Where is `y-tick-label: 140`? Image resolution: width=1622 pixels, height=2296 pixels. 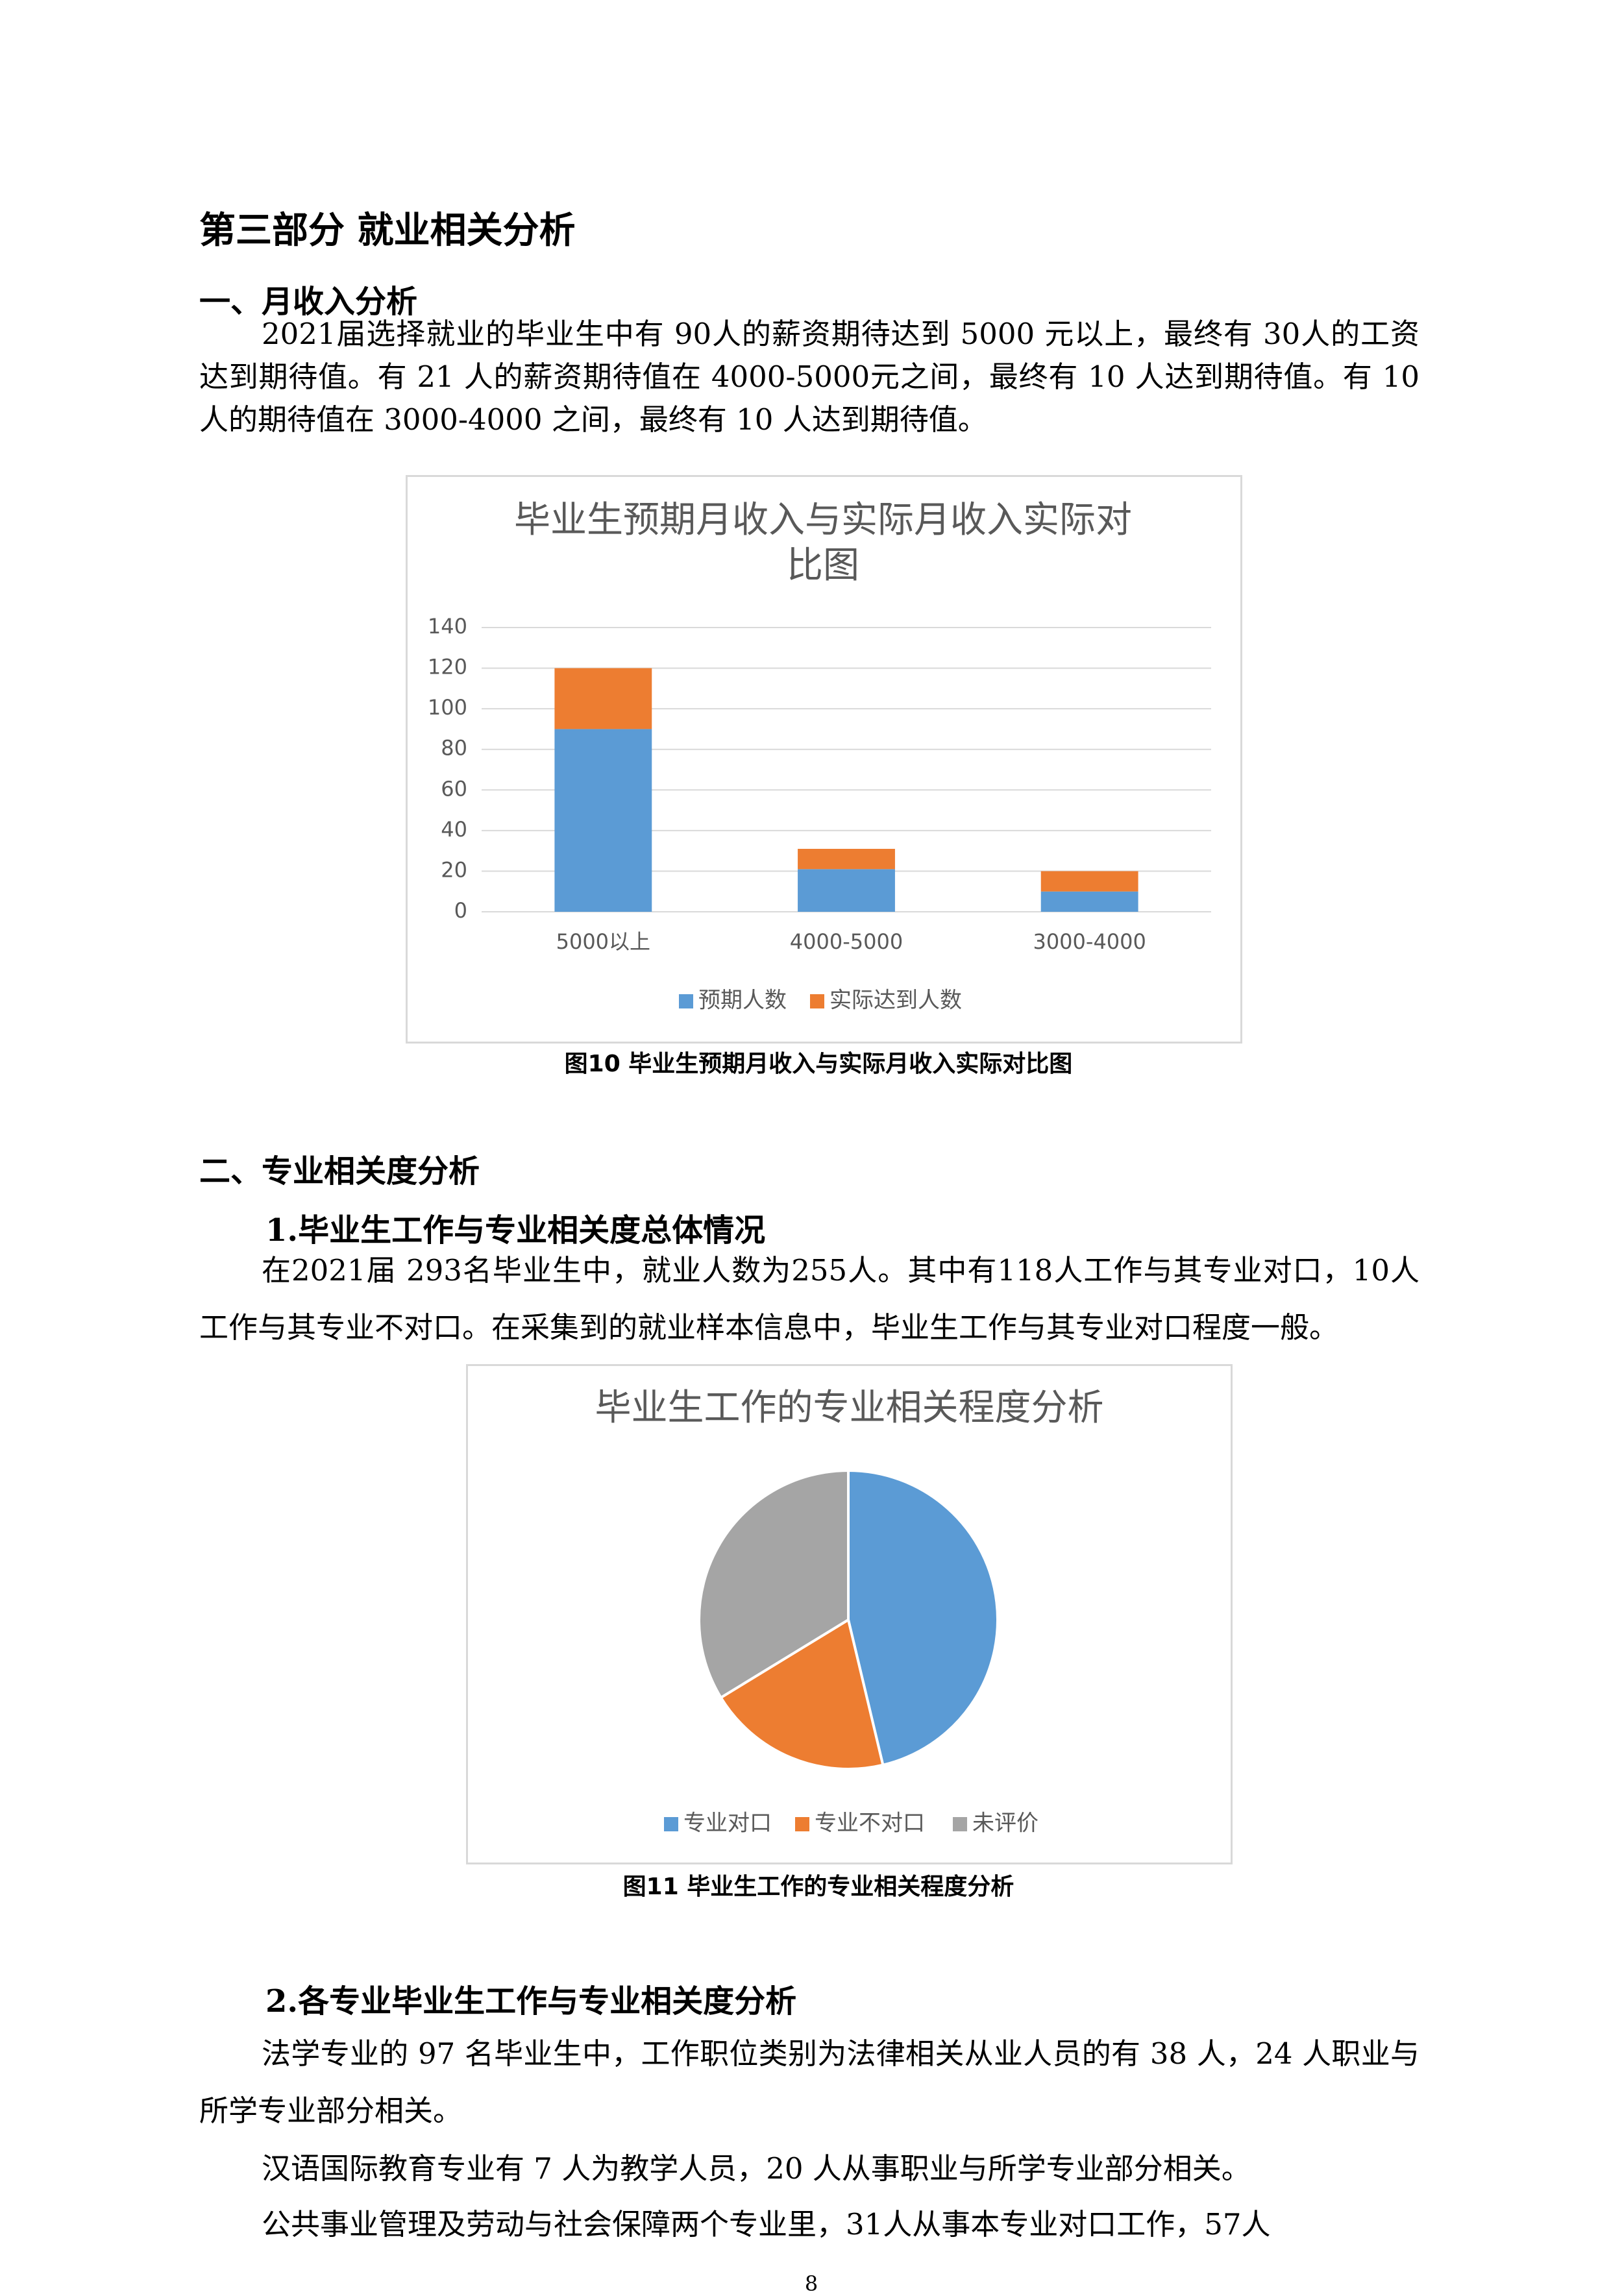
y-tick-label: 140 is located at coordinates (447, 626).